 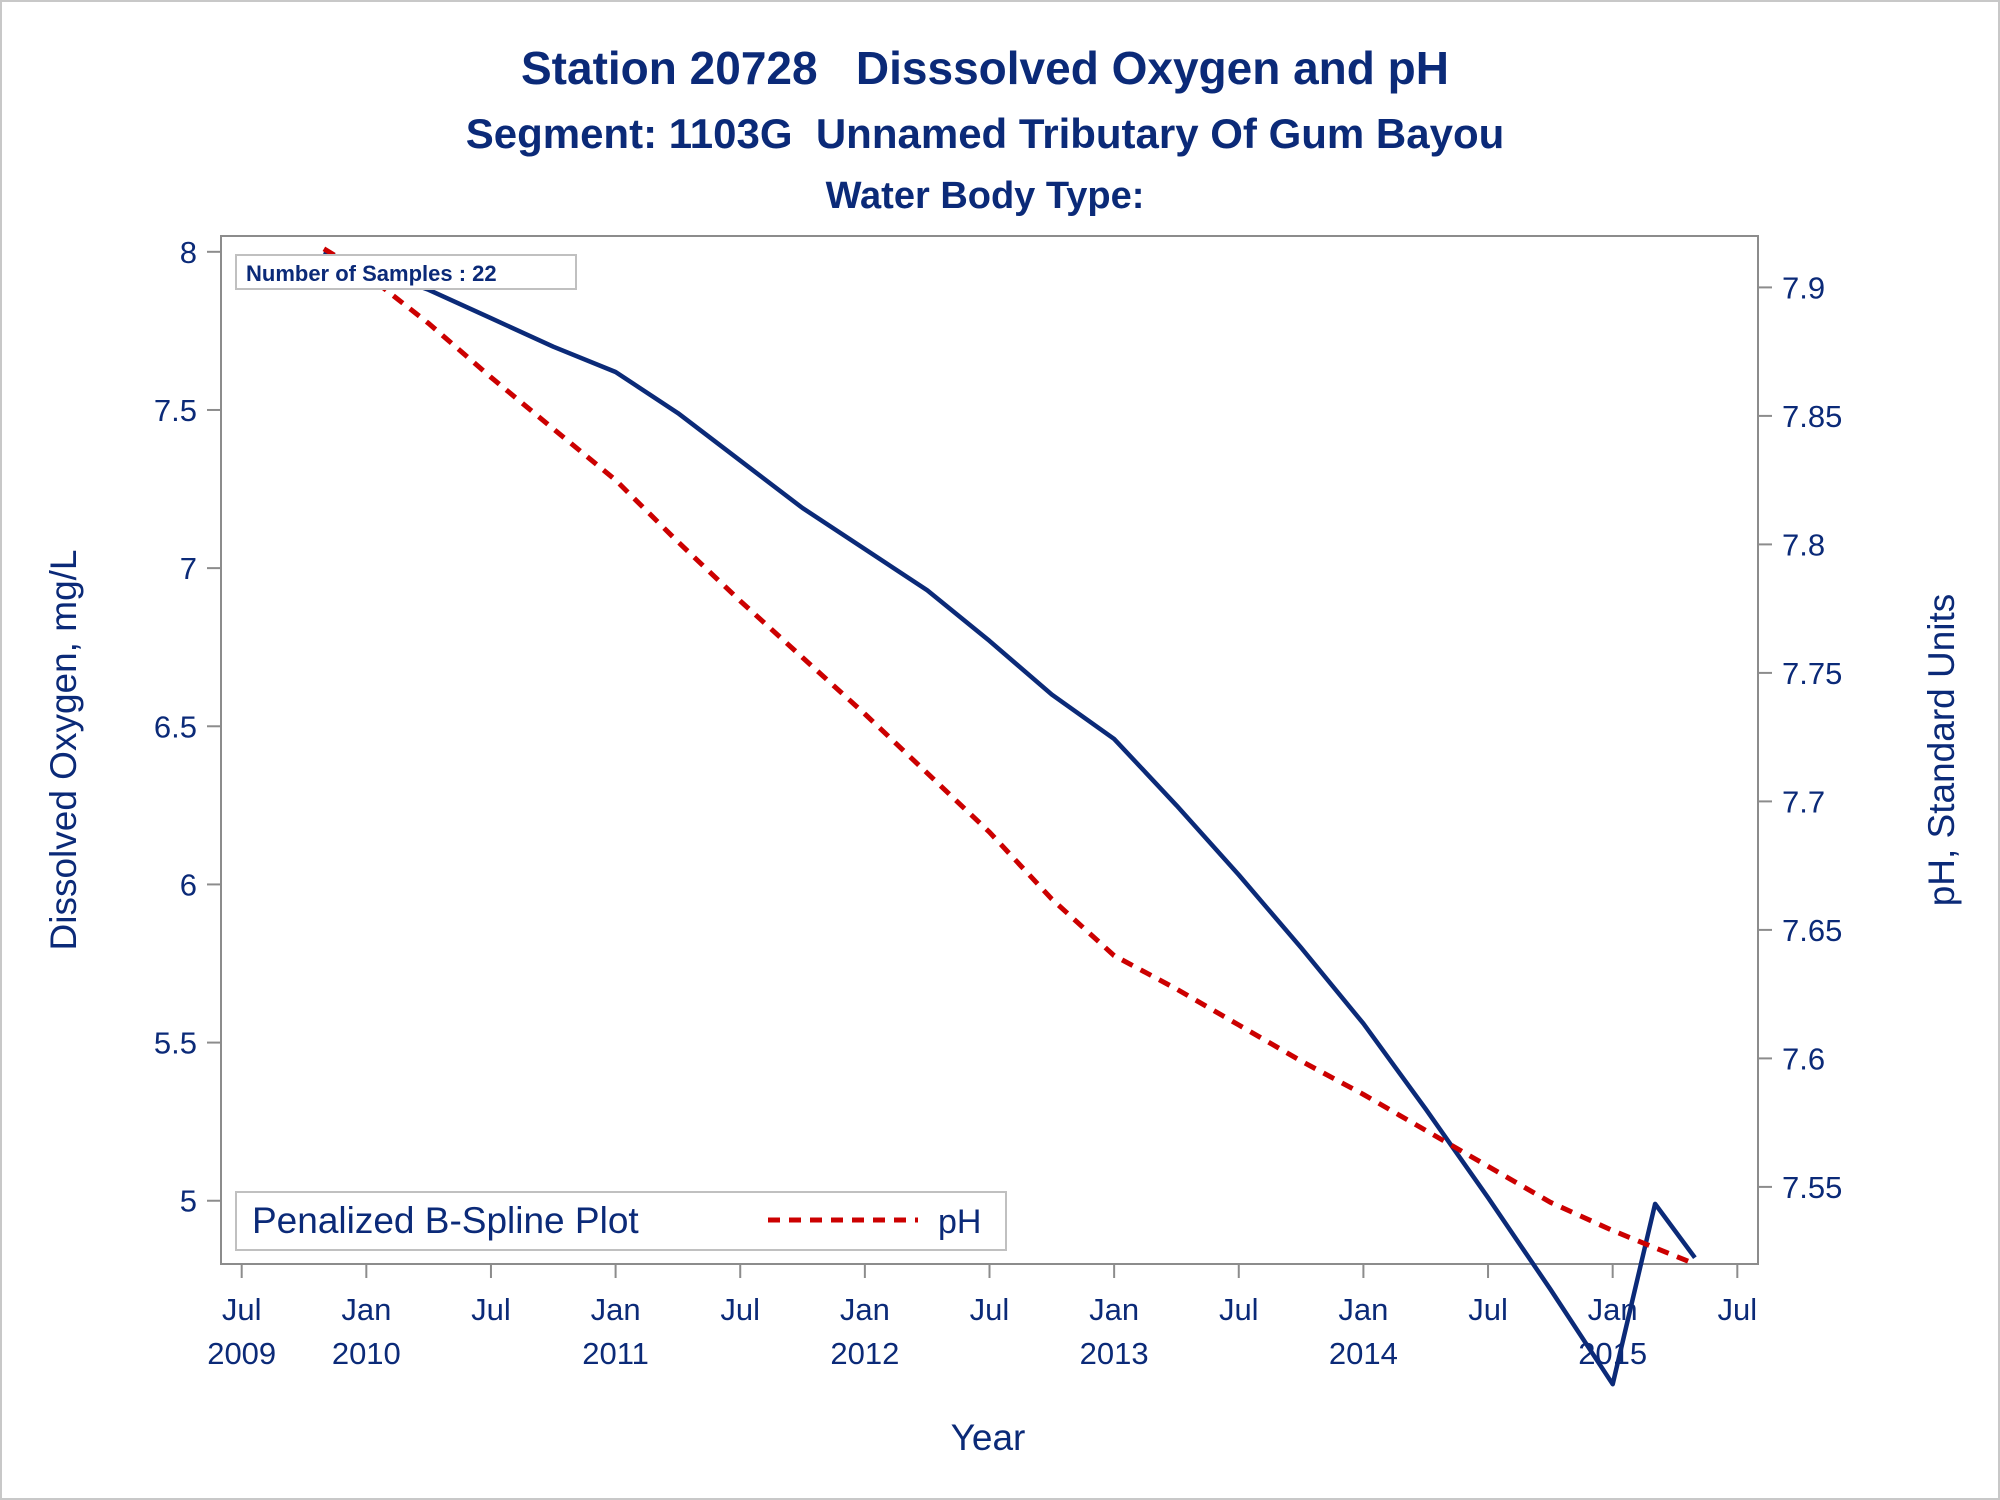 What do you see at coordinates (1803, 1058) in the screenshot?
I see `y-right-tick-label: 7.6` at bounding box center [1803, 1058].